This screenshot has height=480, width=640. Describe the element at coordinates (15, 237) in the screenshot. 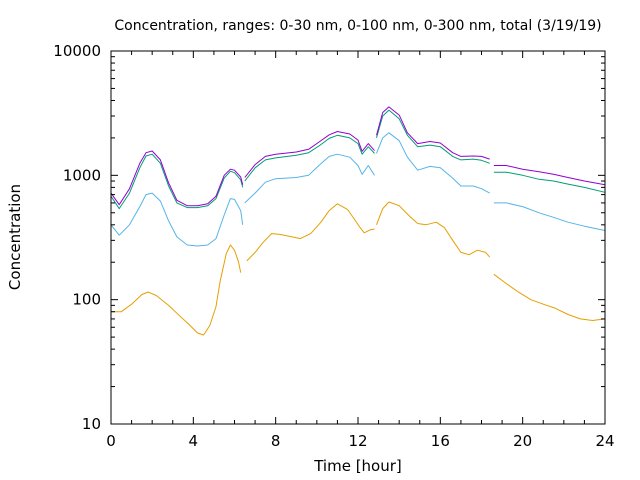

I see `y-axis-title: Concentration` at that location.